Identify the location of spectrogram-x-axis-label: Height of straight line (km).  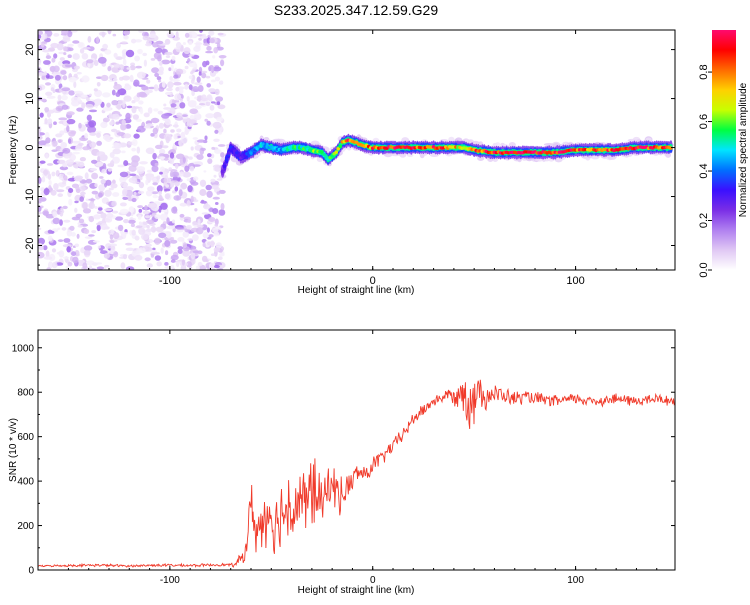
(356, 290).